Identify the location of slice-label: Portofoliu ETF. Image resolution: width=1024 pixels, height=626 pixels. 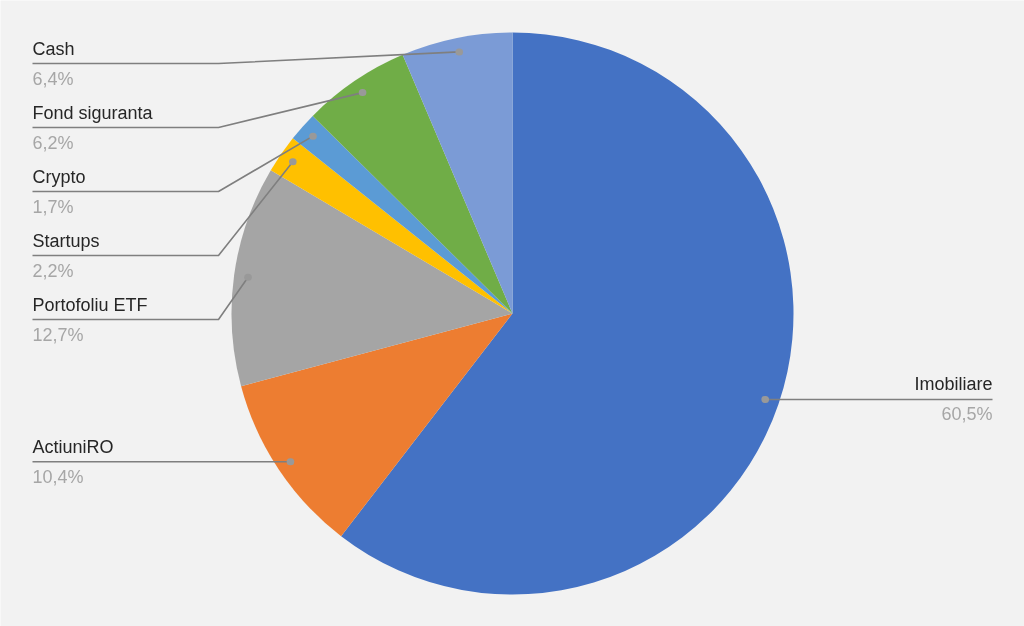
(90, 304).